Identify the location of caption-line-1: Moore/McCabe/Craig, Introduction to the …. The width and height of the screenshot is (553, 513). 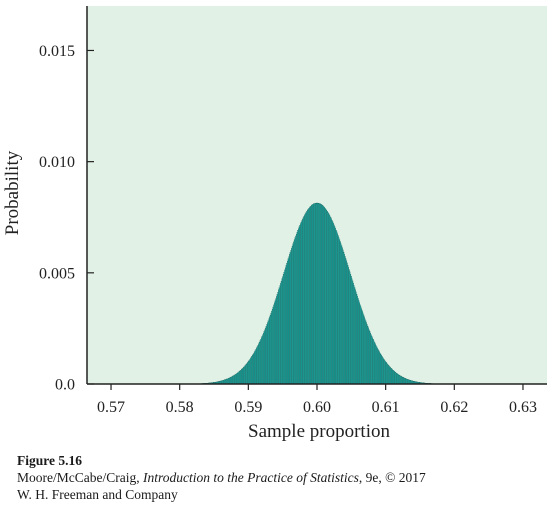
(282, 477).